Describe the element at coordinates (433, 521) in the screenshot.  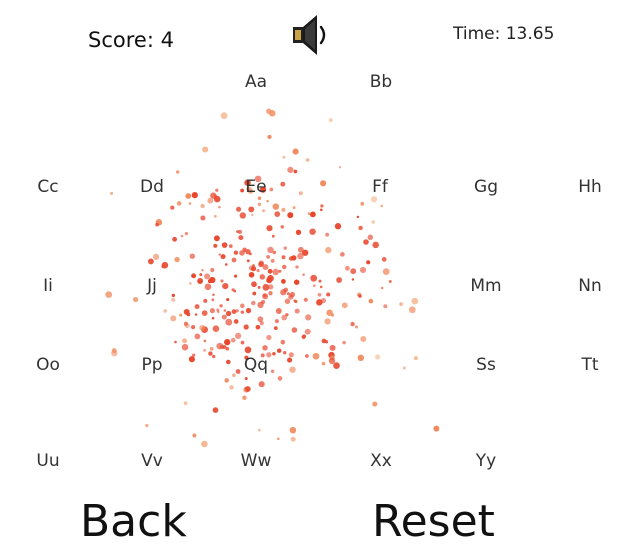
I see `reset-button: Reset` at that location.